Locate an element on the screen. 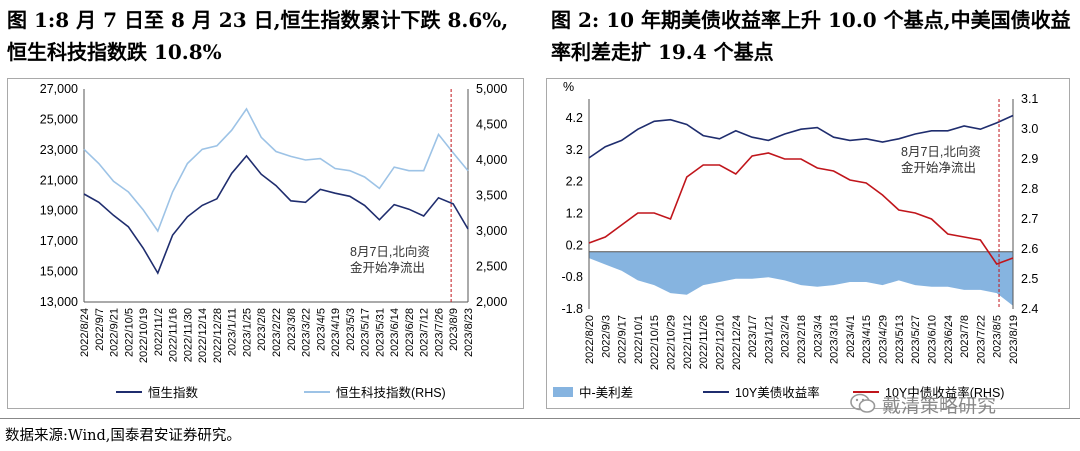  x-tick-label: 2023/6/24 is located at coordinates (949, 339).